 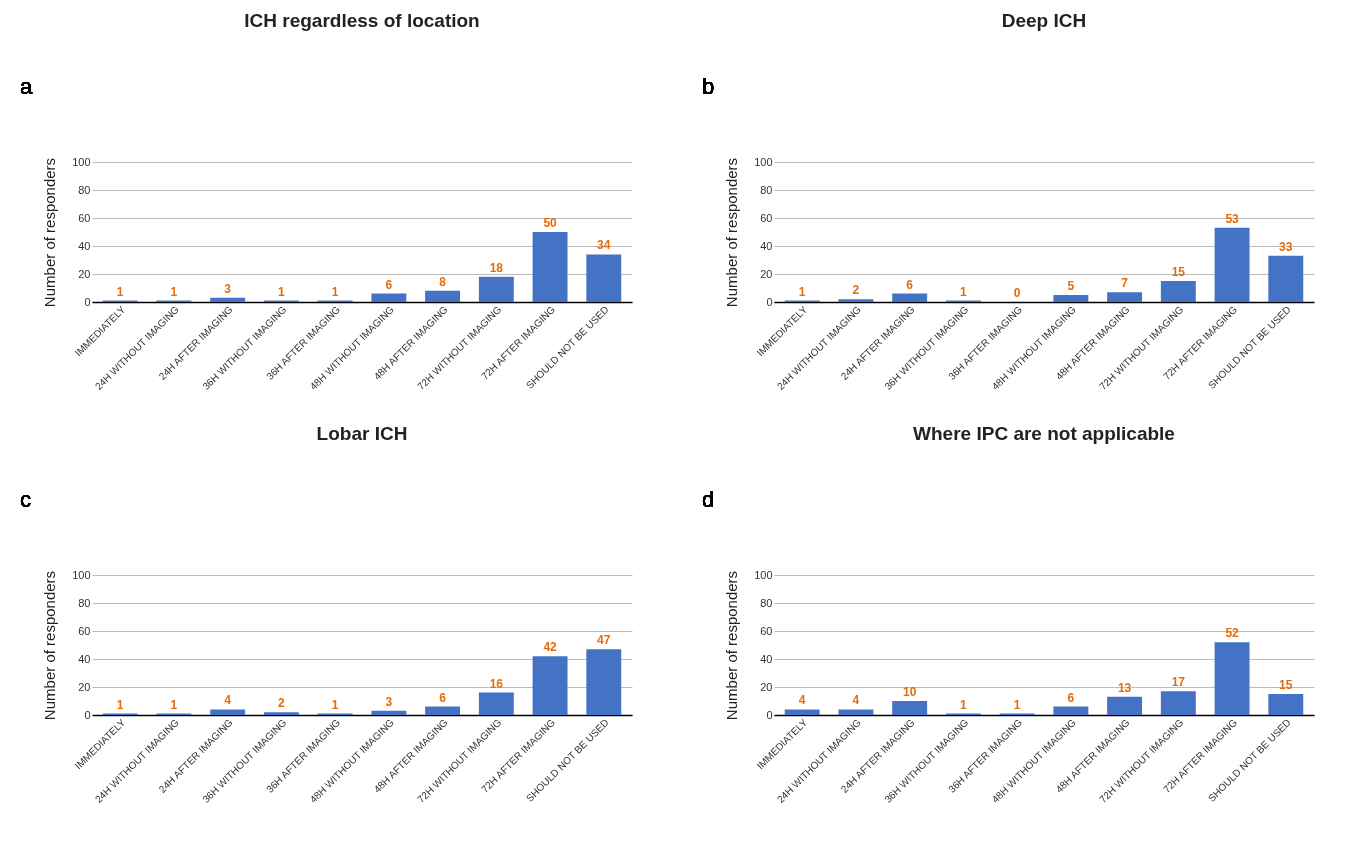 What do you see at coordinates (1125, 283) in the screenshot?
I see `data-label: 7` at bounding box center [1125, 283].